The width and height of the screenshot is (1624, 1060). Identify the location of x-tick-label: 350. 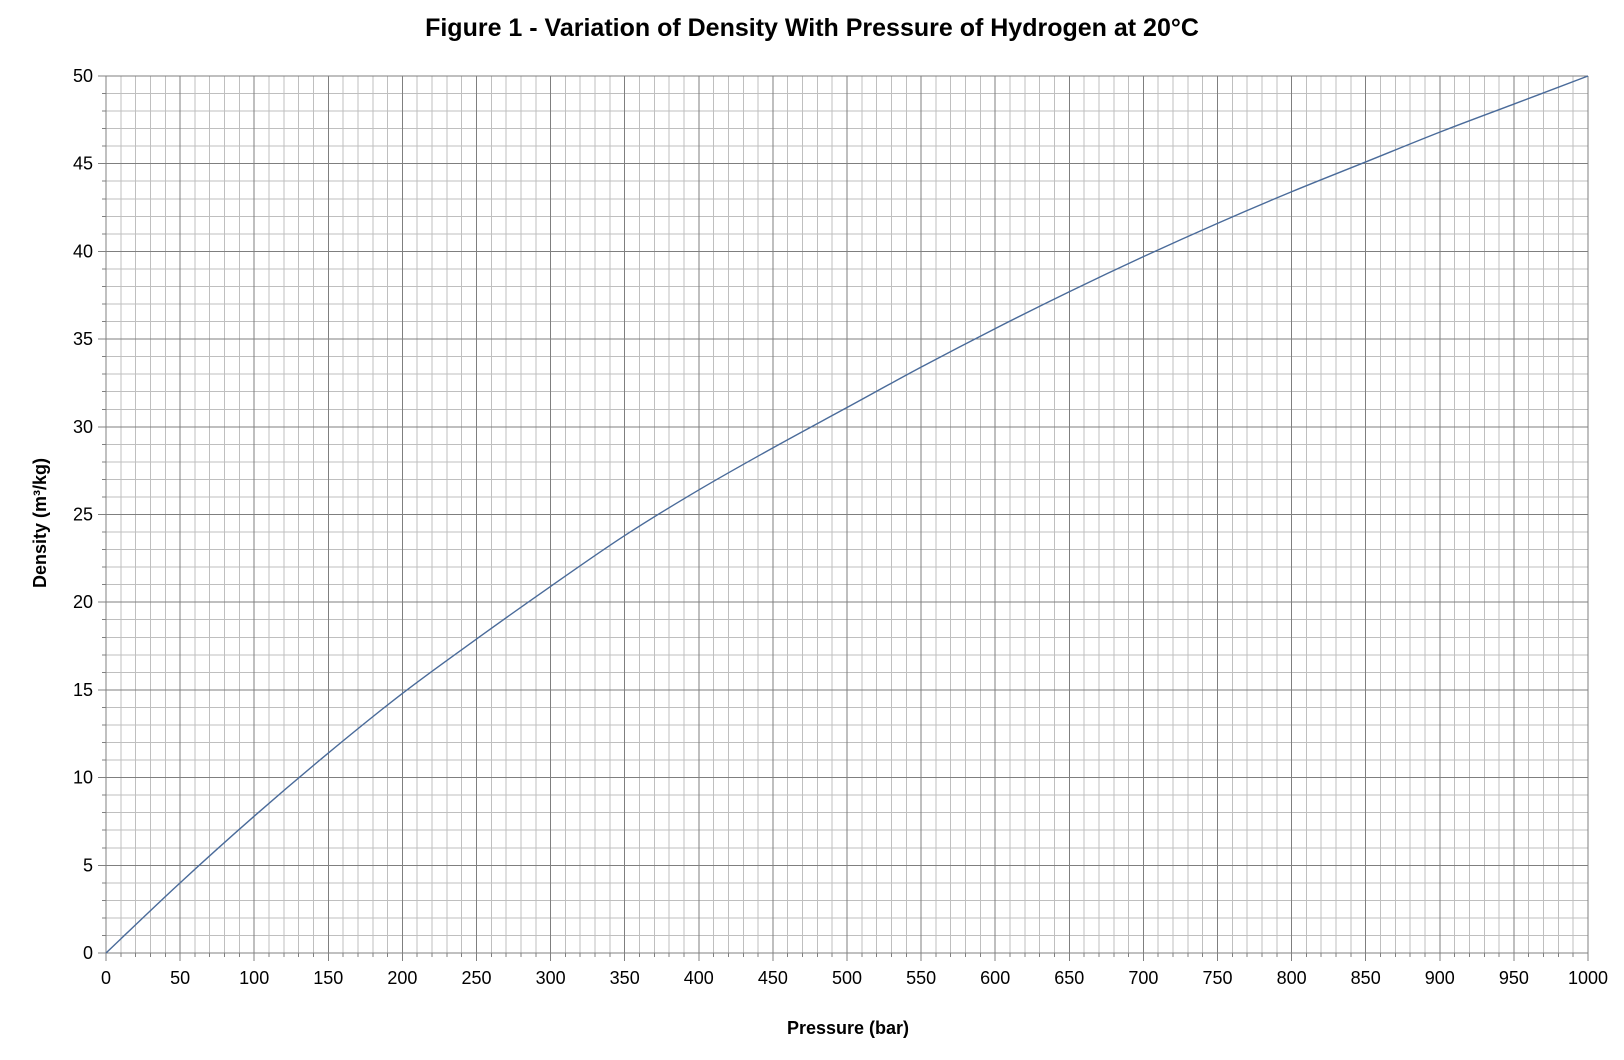
(625, 978).